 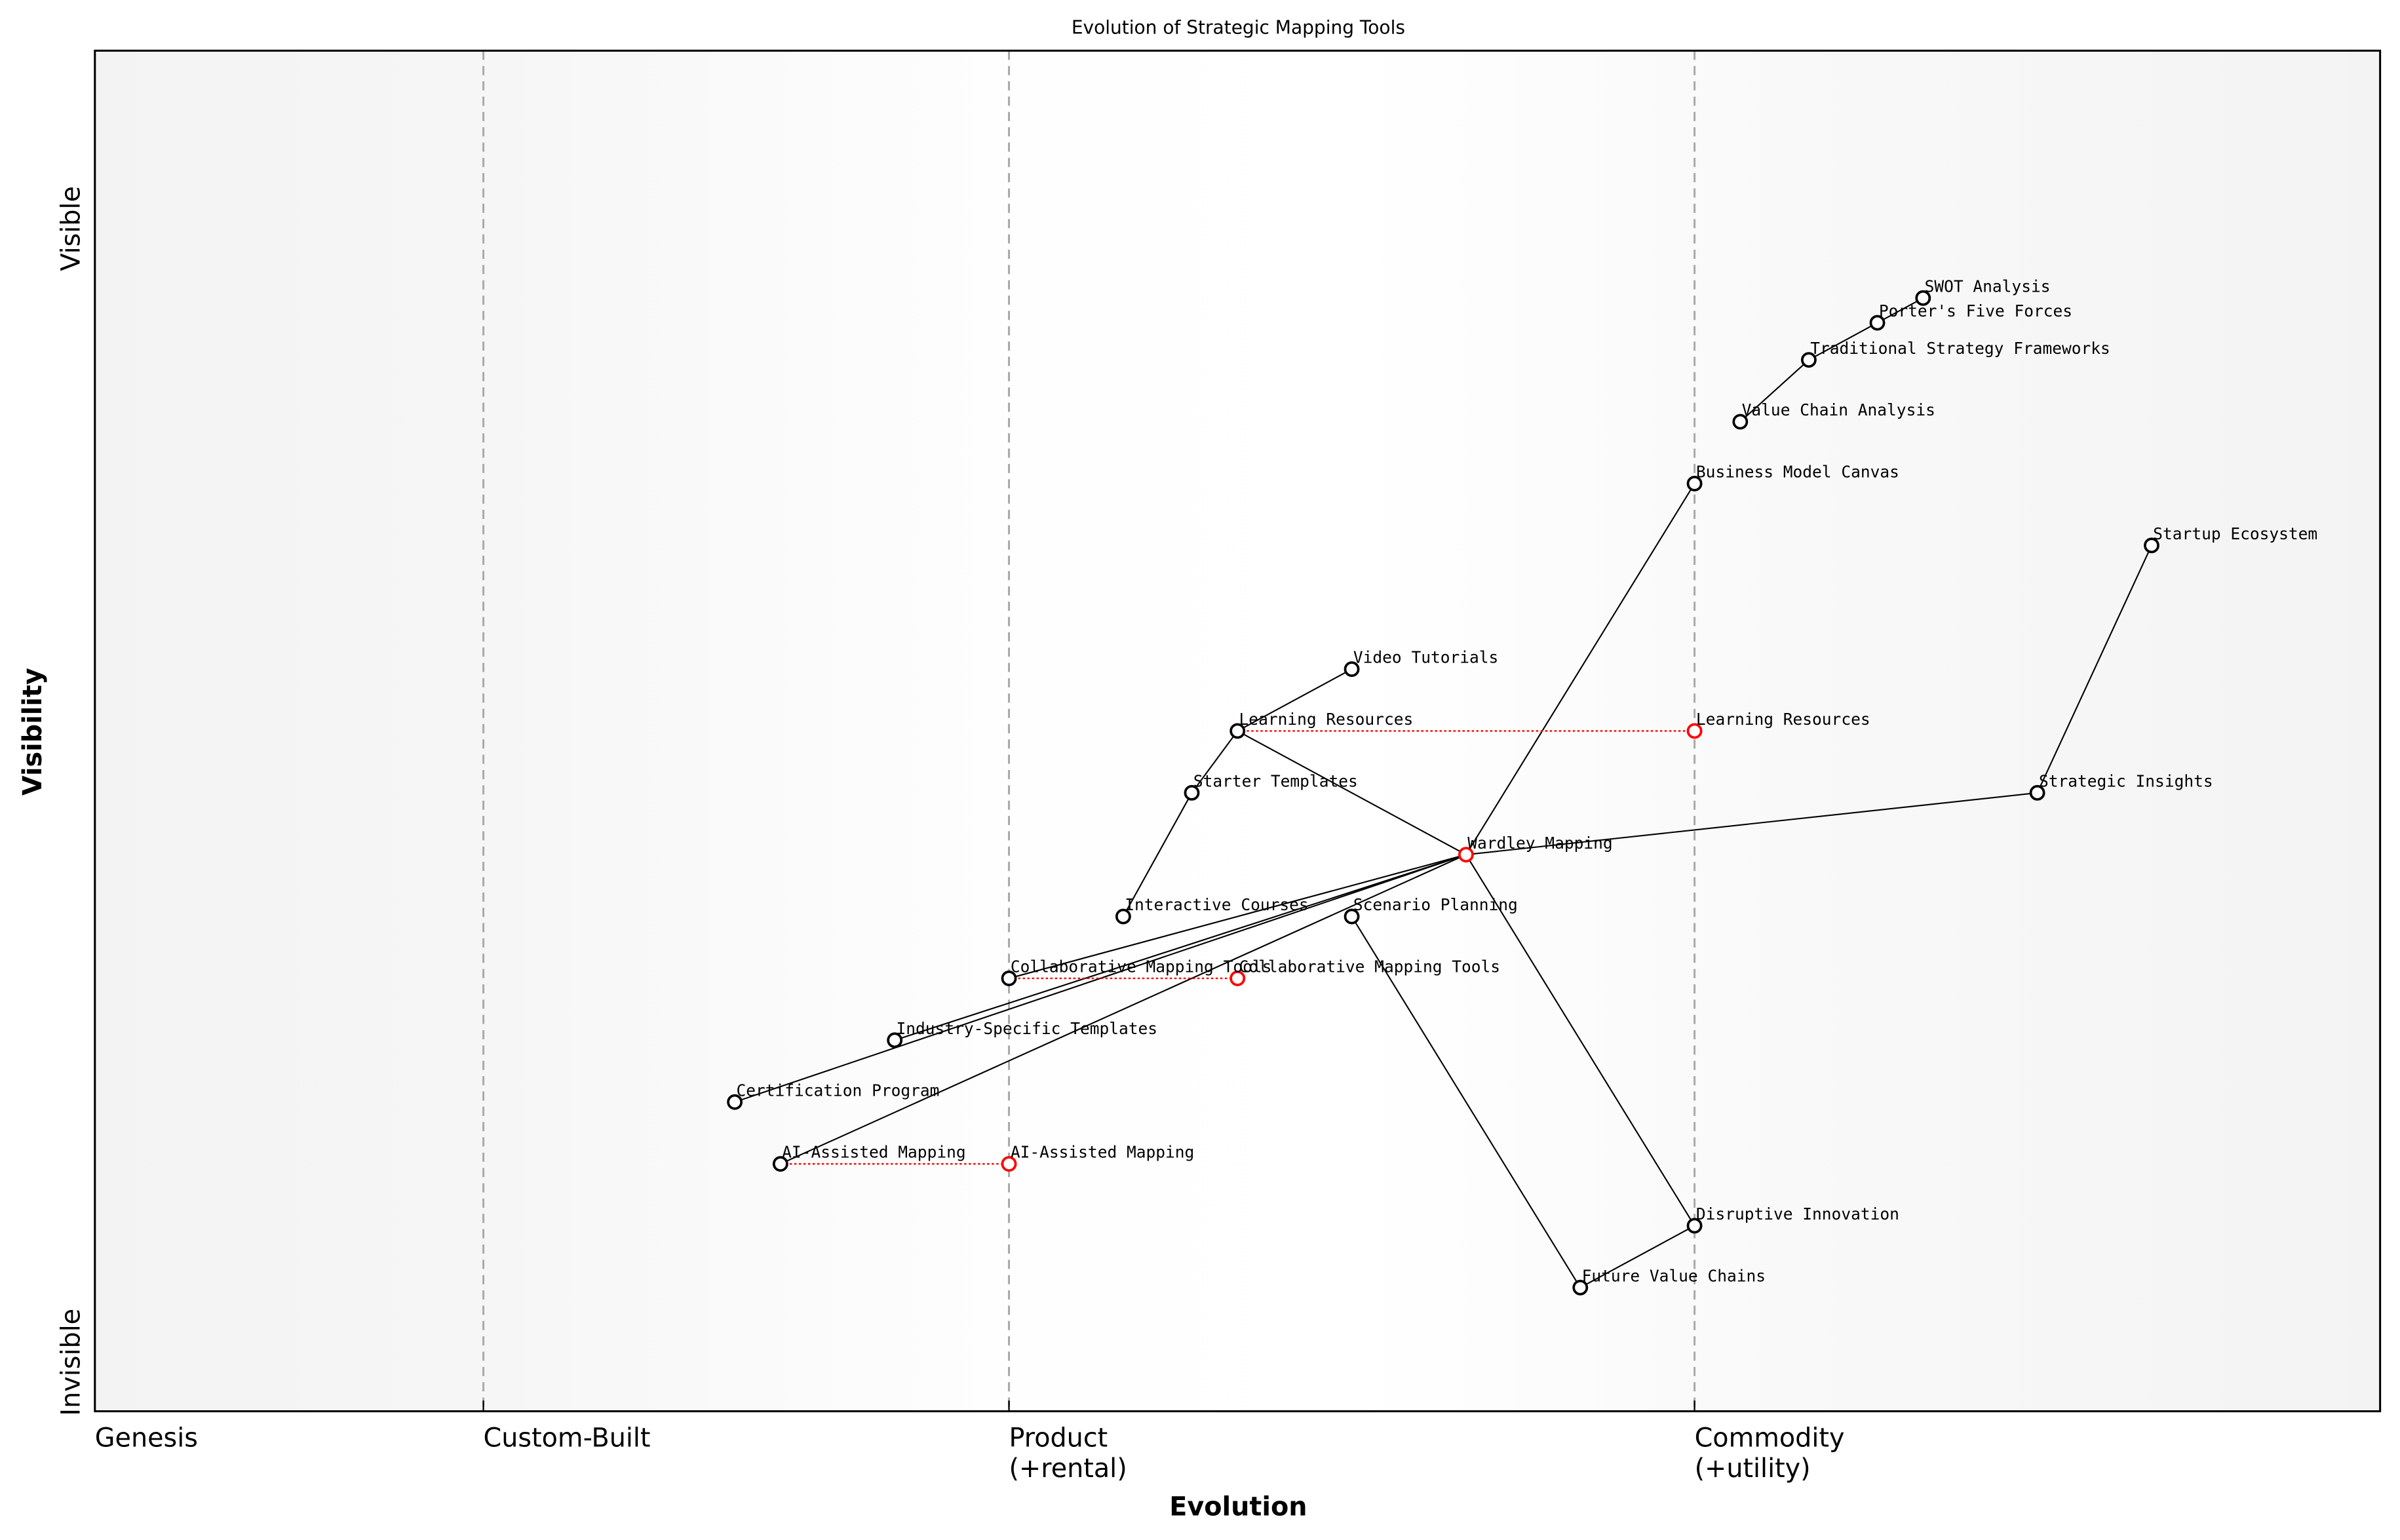 What do you see at coordinates (1192, 792) in the screenshot?
I see `node-starter-templates` at bounding box center [1192, 792].